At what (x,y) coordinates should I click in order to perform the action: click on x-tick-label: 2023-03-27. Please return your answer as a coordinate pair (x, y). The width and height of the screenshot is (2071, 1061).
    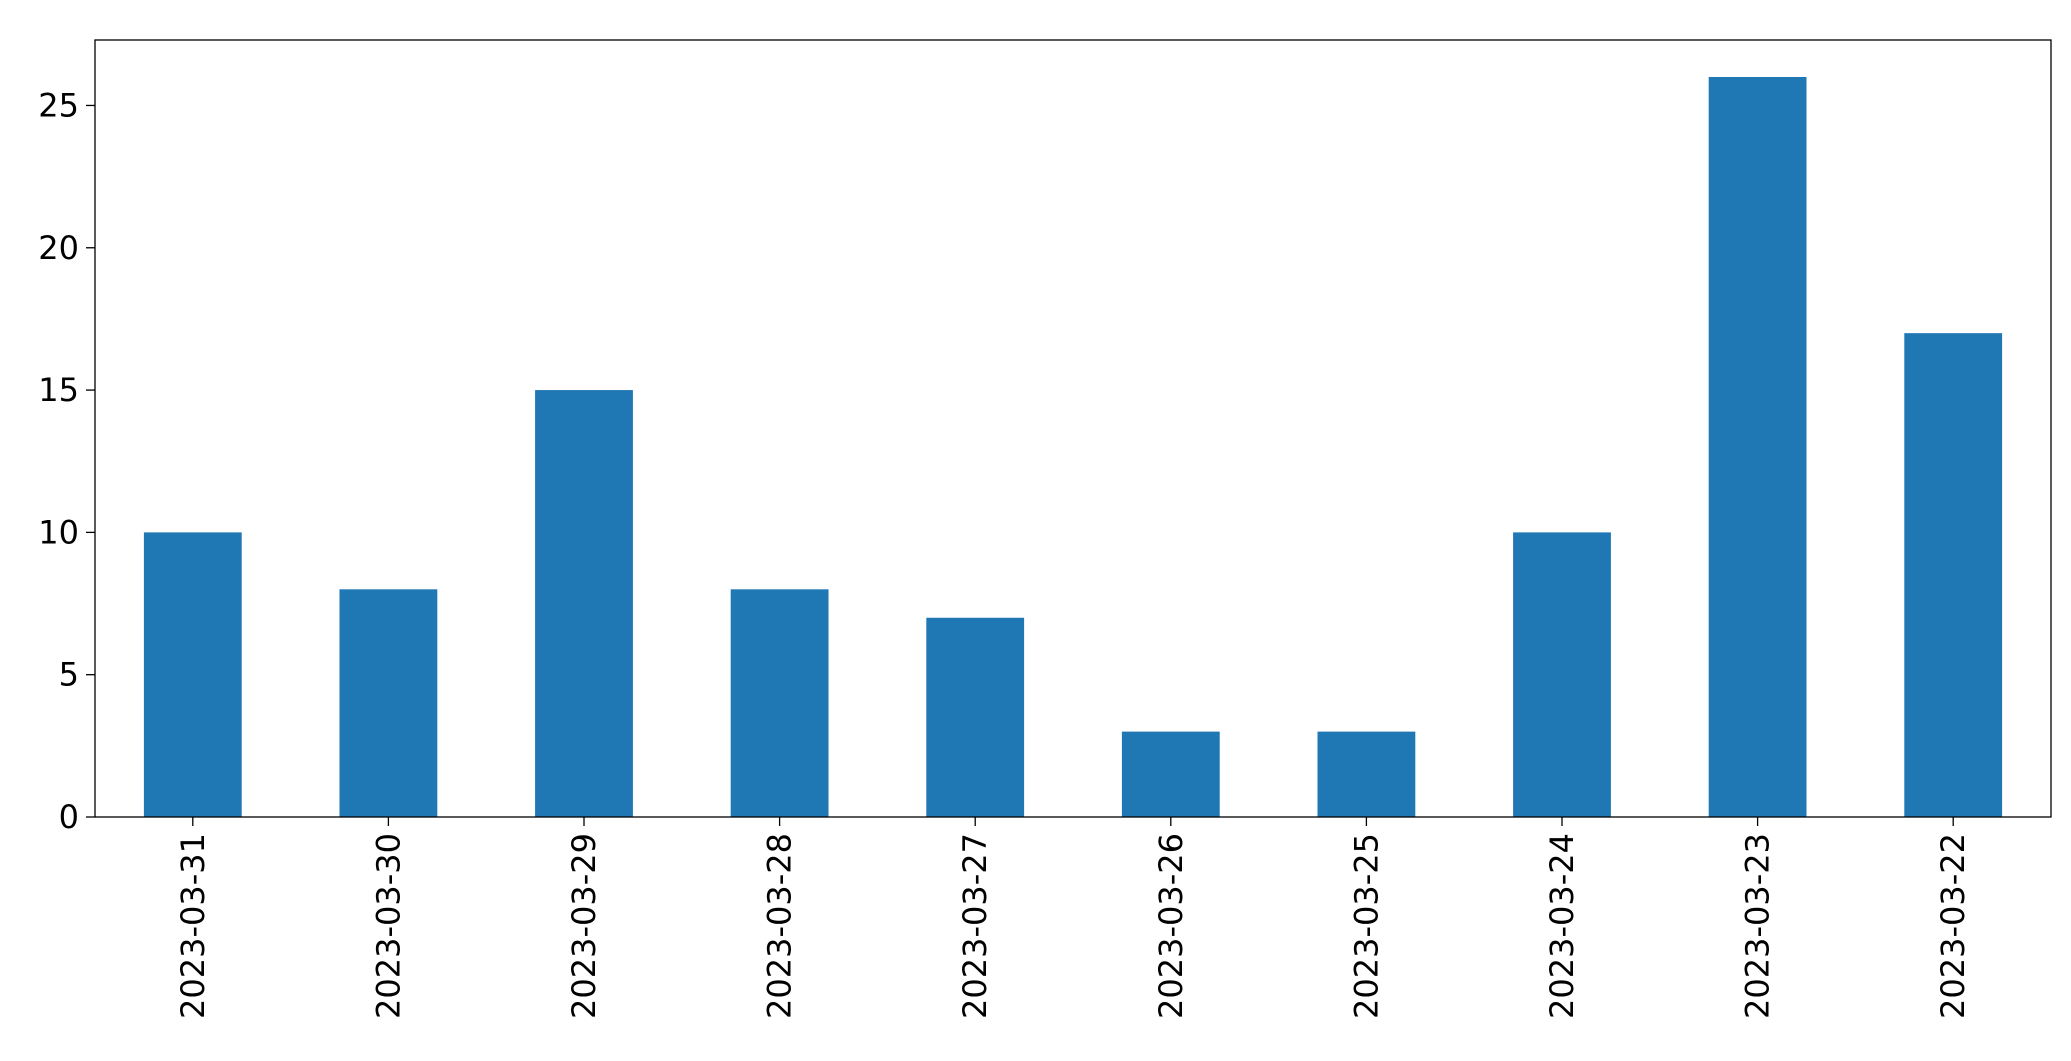
    Looking at the image, I should click on (975, 926).